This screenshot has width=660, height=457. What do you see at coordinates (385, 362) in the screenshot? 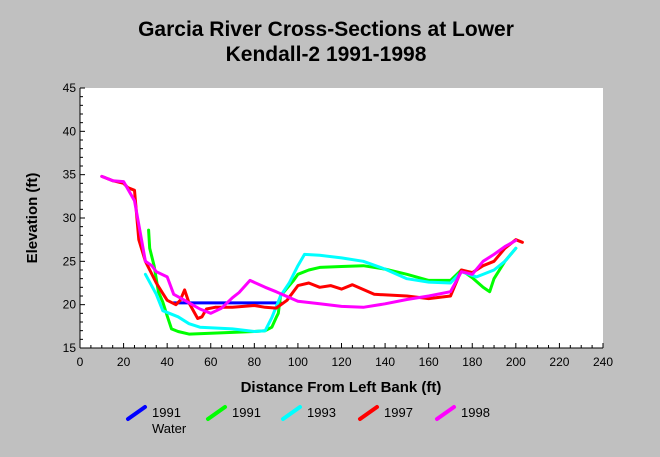
I see `x-tick-label: 140` at bounding box center [385, 362].